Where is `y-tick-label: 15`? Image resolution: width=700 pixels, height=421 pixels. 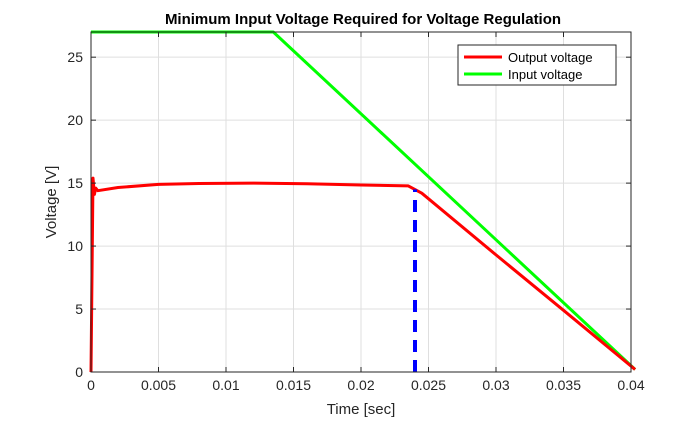
y-tick-label: 15 is located at coordinates (75, 183).